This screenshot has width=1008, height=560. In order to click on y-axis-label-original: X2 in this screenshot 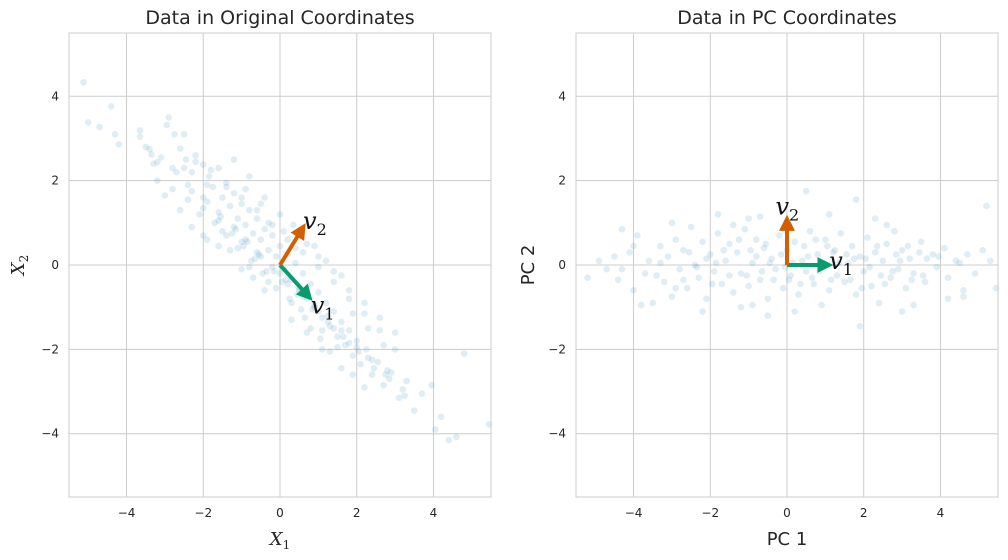, I will do `click(19, 266)`.